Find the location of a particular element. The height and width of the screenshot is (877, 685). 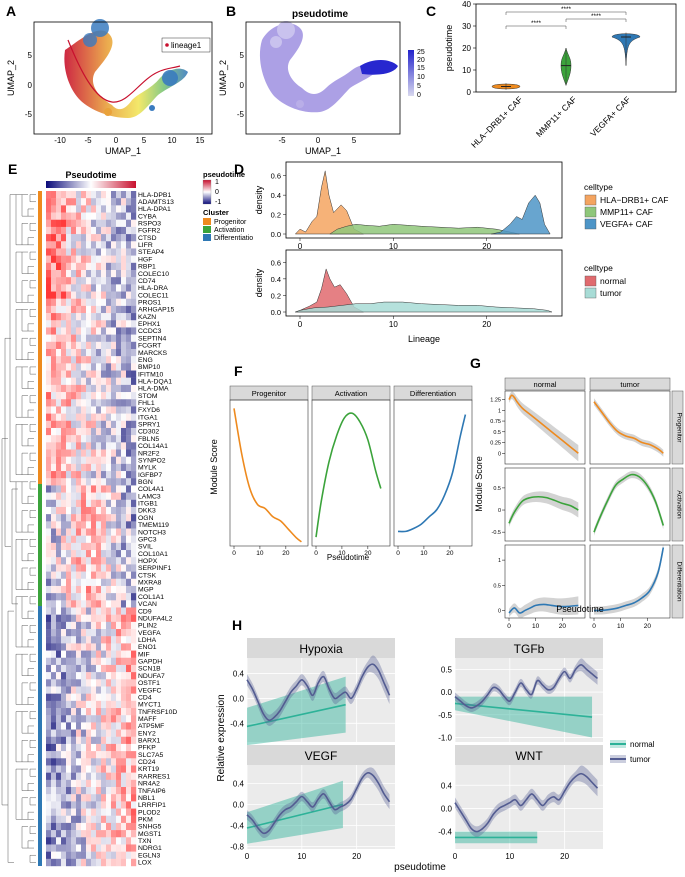

panel-f-xtick-label: 0 is located at coordinates (398, 553).